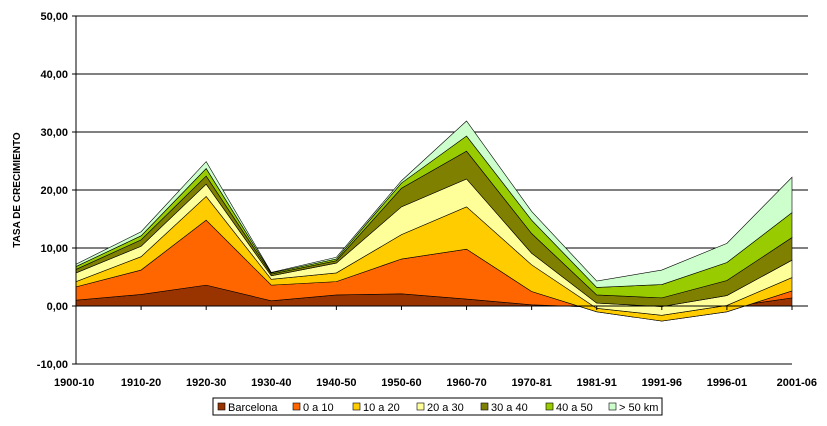 Image resolution: width=827 pixels, height=426 pixels. What do you see at coordinates (54, 249) in the screenshot?
I see `y-tick-label: 10,00` at bounding box center [54, 249].